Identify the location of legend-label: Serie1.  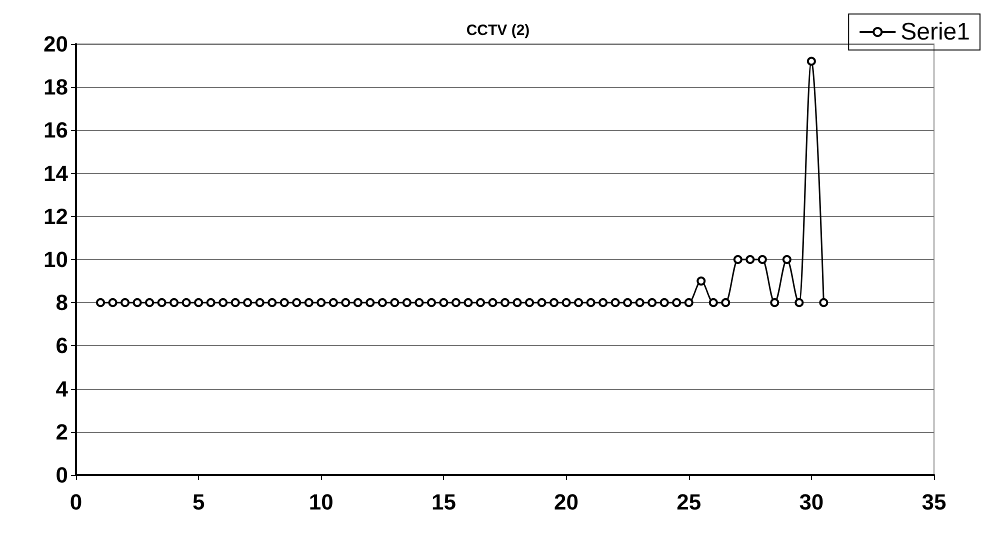
(935, 32).